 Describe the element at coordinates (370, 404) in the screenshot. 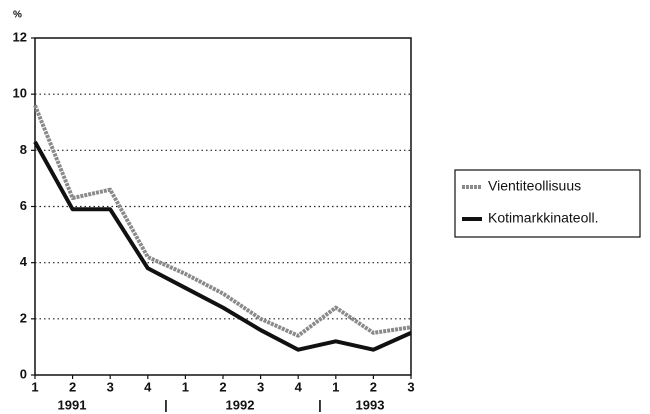

I see `year-label: 1993` at that location.